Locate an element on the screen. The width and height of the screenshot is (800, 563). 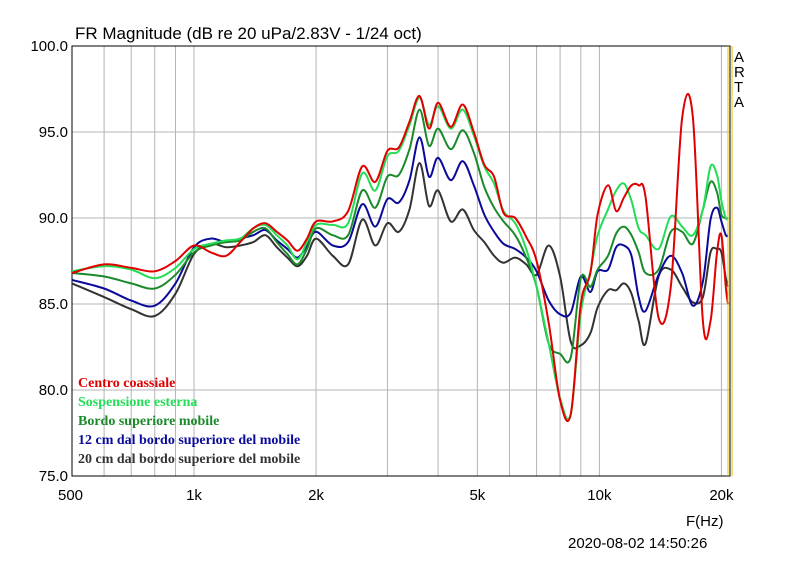
arta-letter: T is located at coordinates (738, 87).